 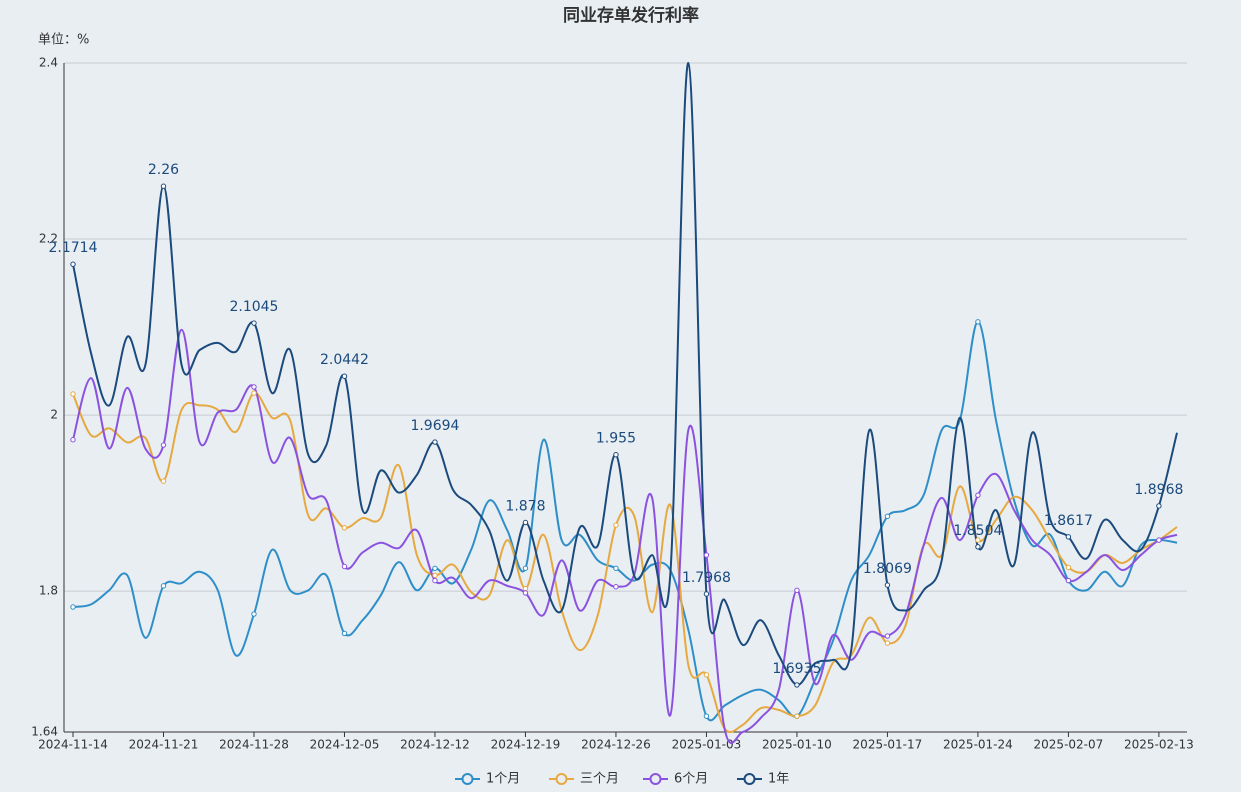 I want to click on x-tick-label: 2024-11-28, so click(x=254, y=745).